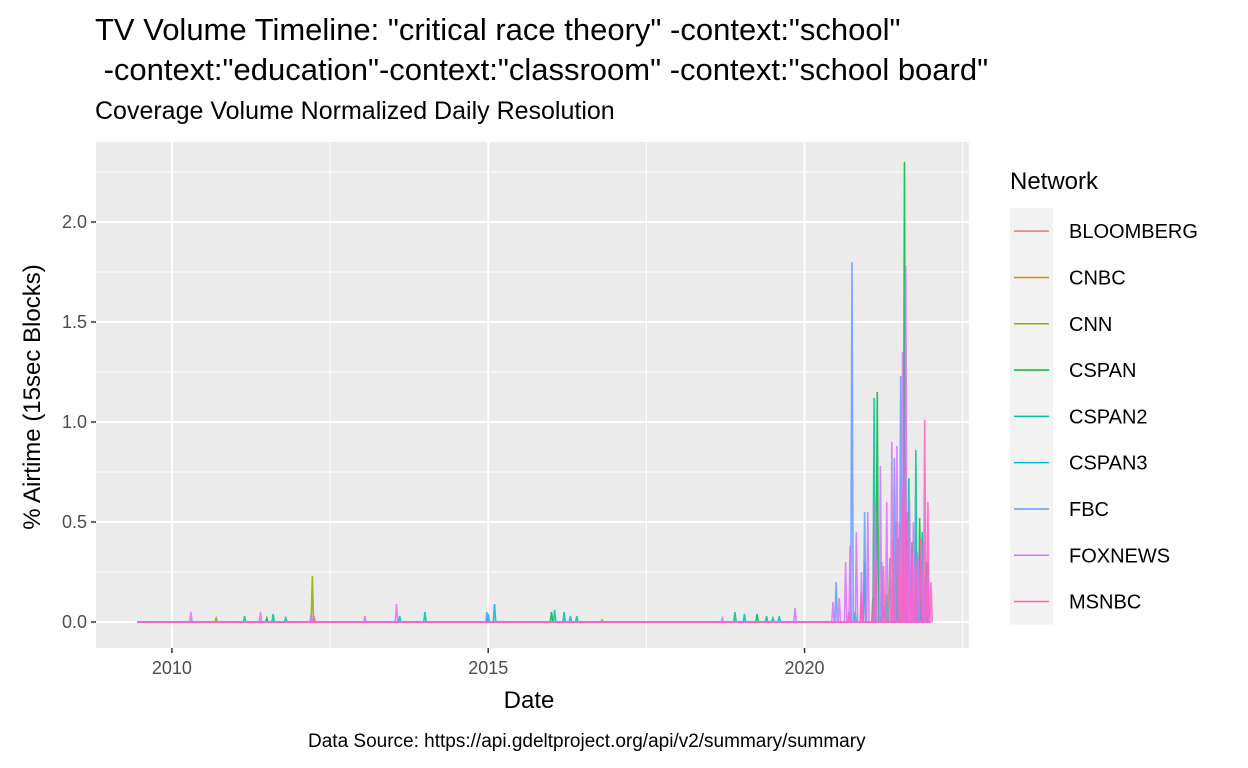 This screenshot has width=1248, height=768. I want to click on legend-item-cspan2: CSPAN2, so click(1081, 417).